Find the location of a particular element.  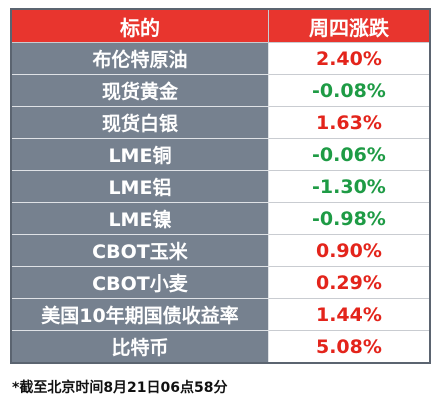

asset-name: 美国10年期国债收益率 is located at coordinates (139, 314).